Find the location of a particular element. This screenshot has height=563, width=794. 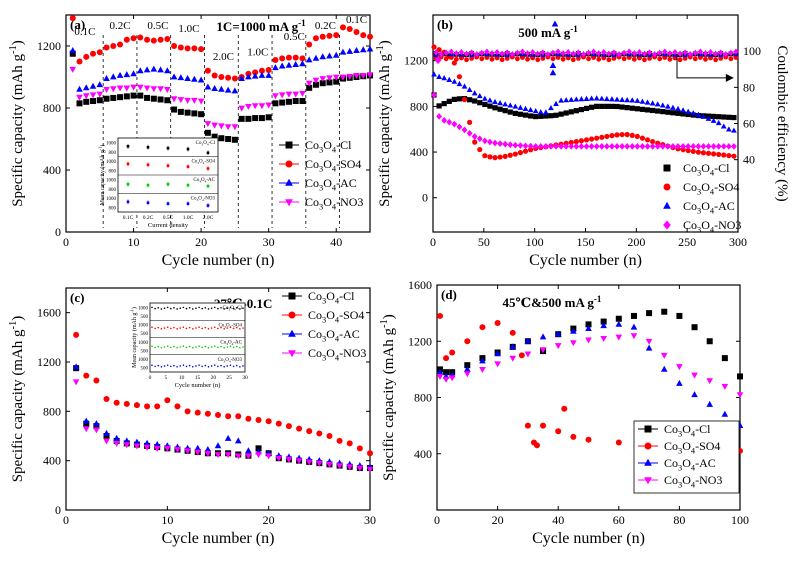

legend-label: Co3O4-AC is located at coordinates (334, 335).